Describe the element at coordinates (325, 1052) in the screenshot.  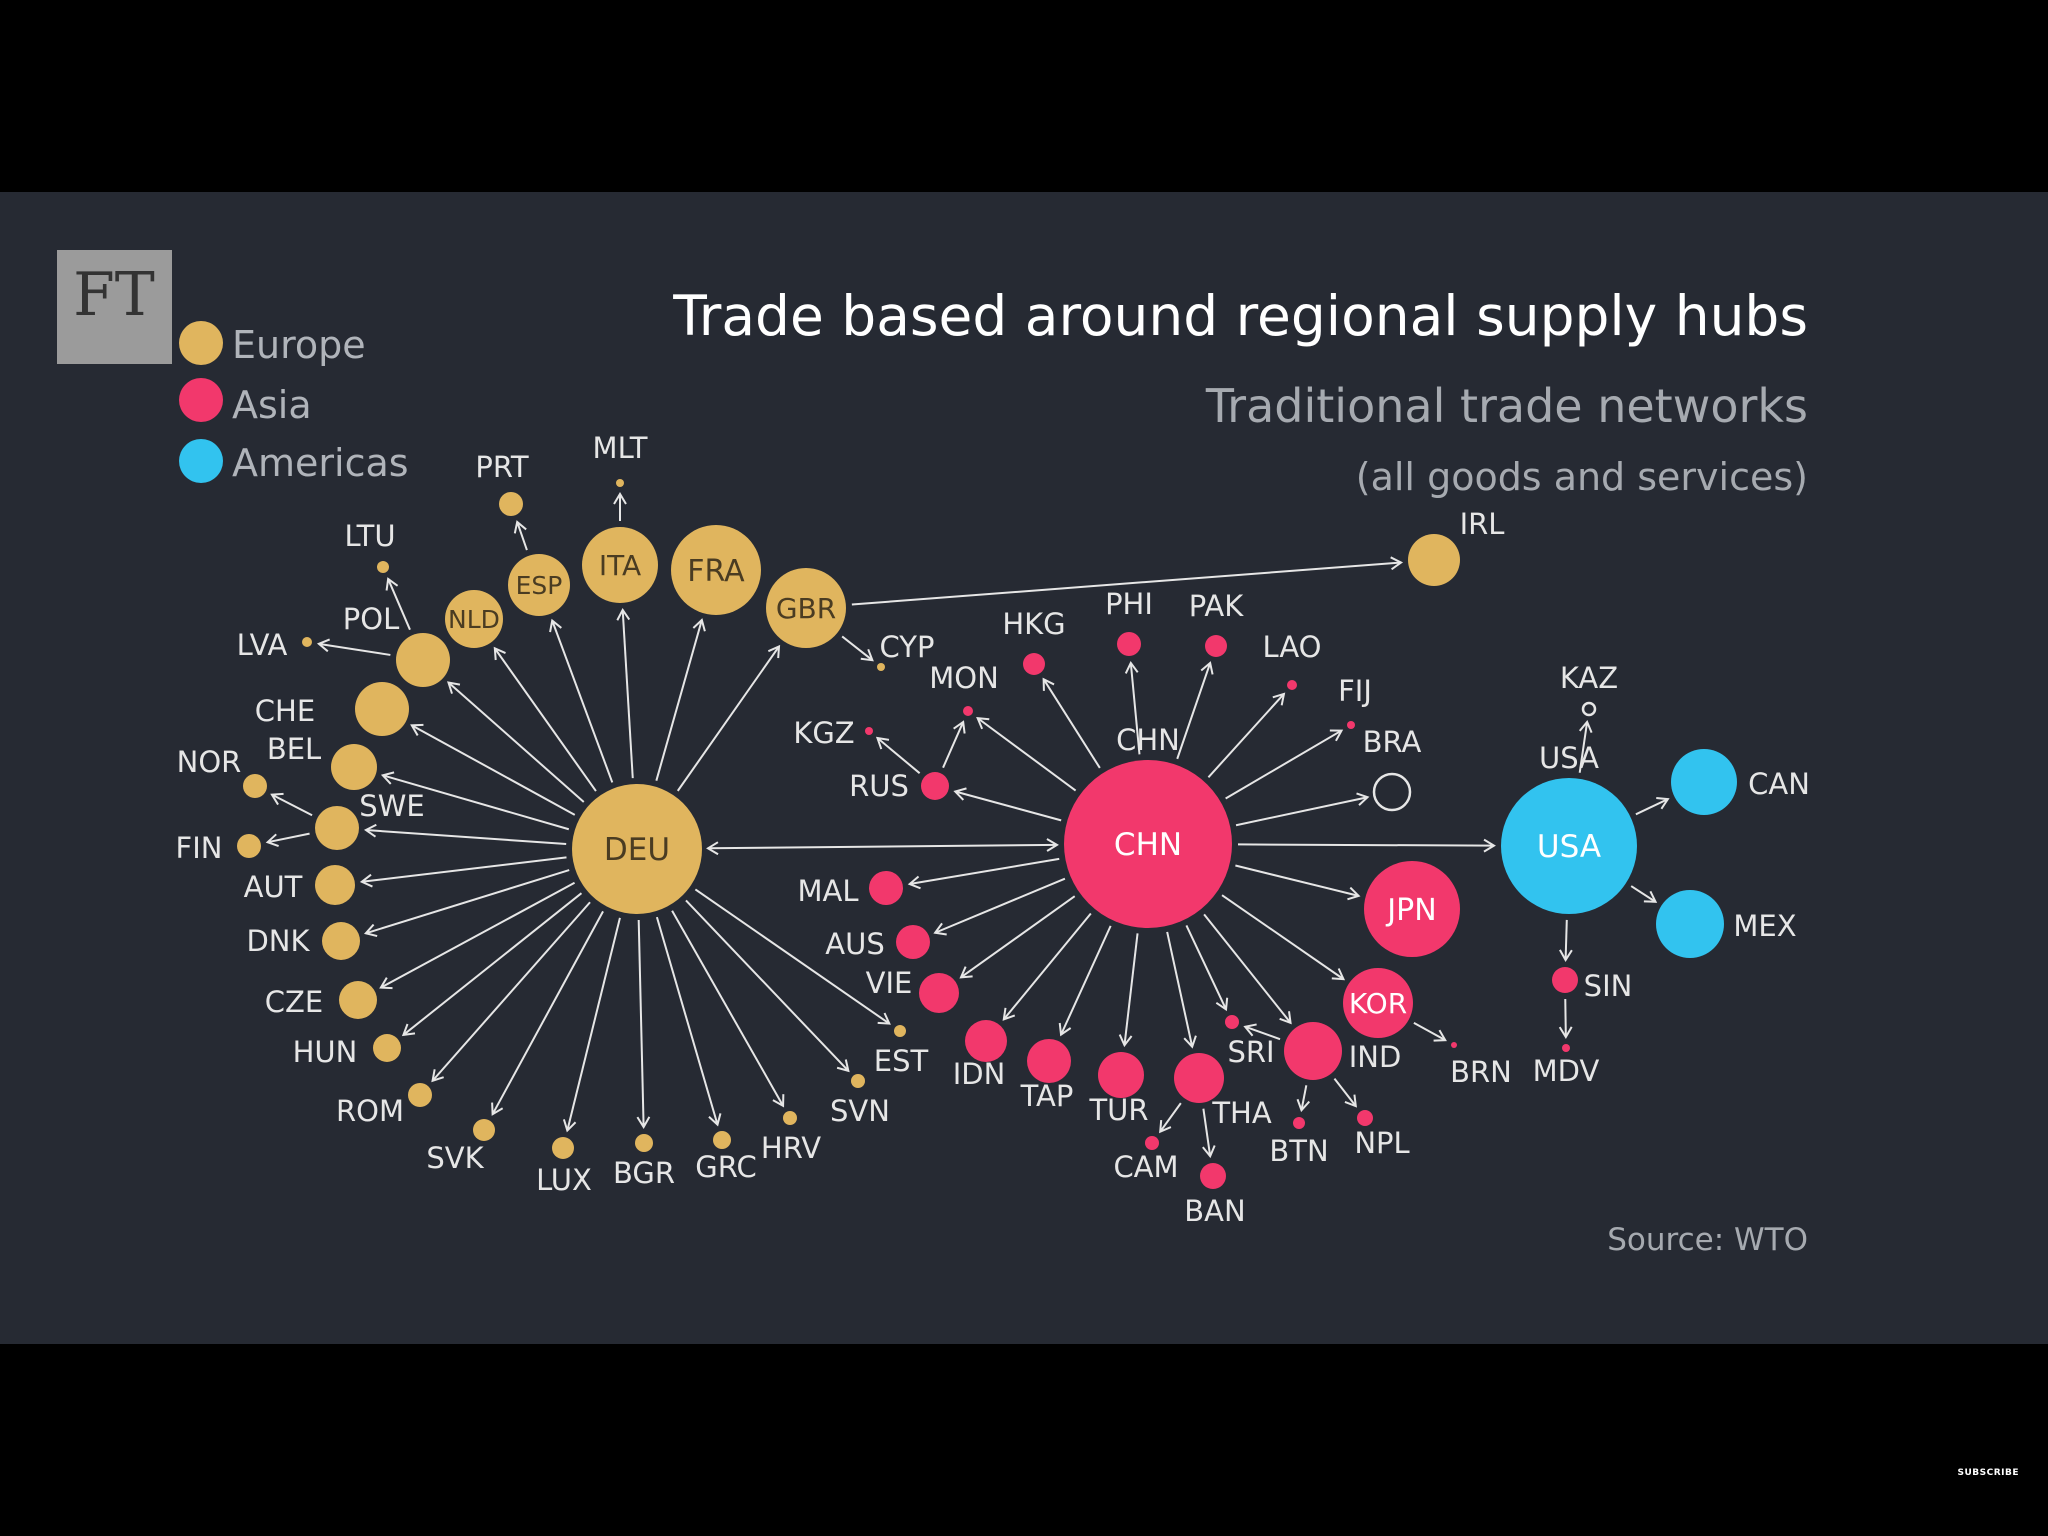
I see `node-label-hun: HUN` at that location.